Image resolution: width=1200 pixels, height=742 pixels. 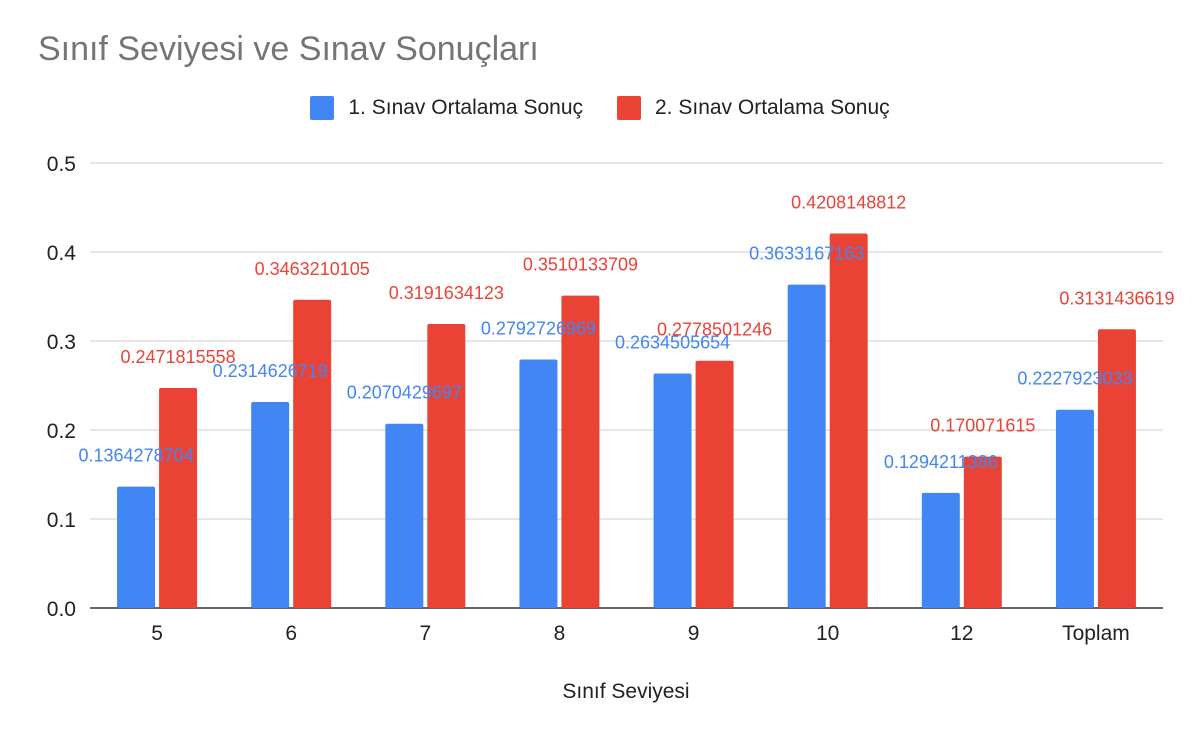 I want to click on y-tick-label: 0.0, so click(x=61, y=609).